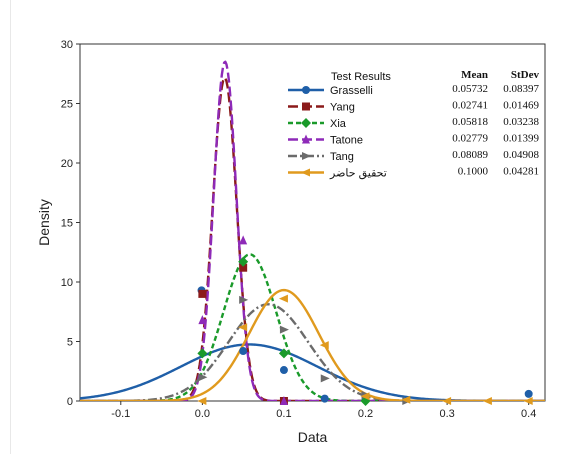 The height and width of the screenshot is (454, 566). Describe the element at coordinates (473, 172) in the screenshot. I see `legend-mean-5: 0.1000` at that location.